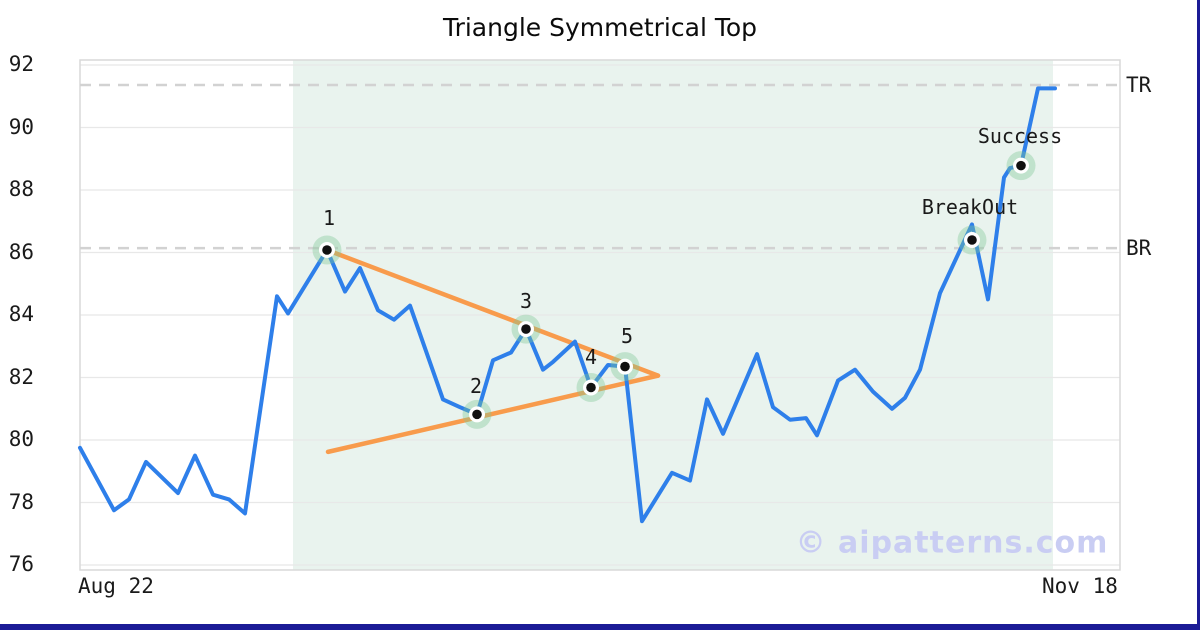 The height and width of the screenshot is (630, 1200). I want to click on annotation-label-1: 1, so click(329, 218).